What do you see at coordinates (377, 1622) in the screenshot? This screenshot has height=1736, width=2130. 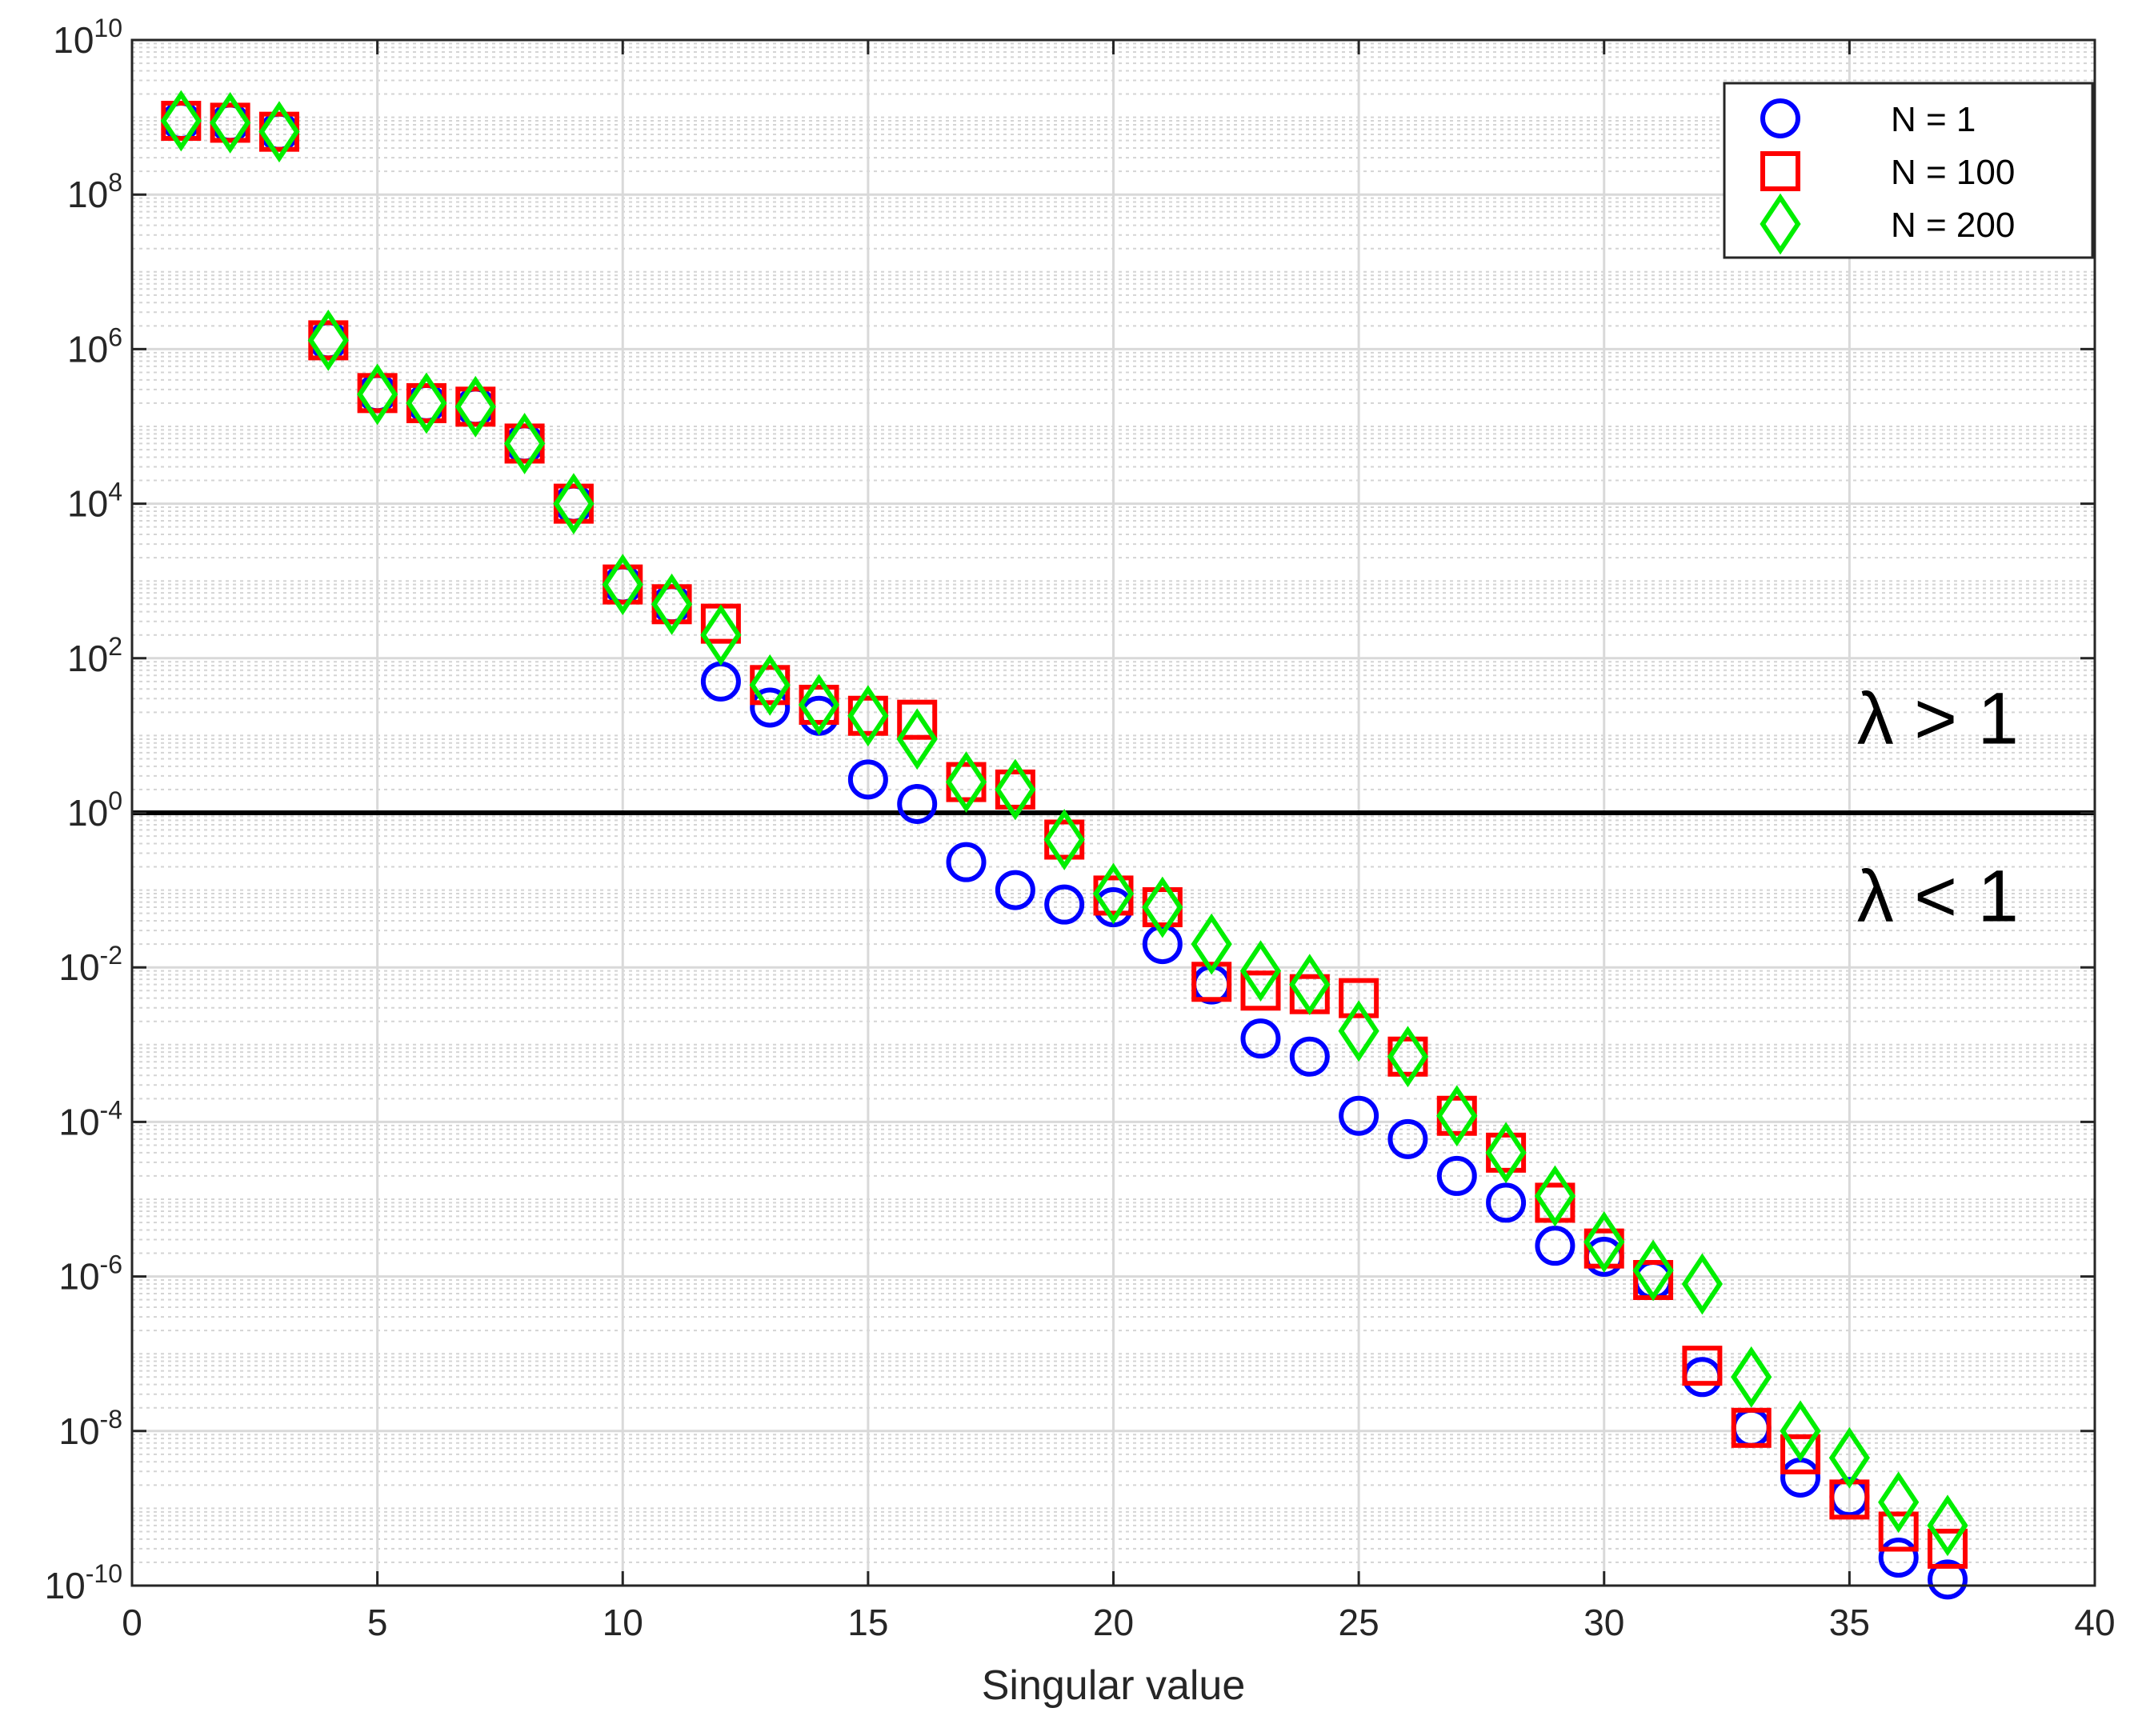 I see `x-tick-label: 5` at bounding box center [377, 1622].